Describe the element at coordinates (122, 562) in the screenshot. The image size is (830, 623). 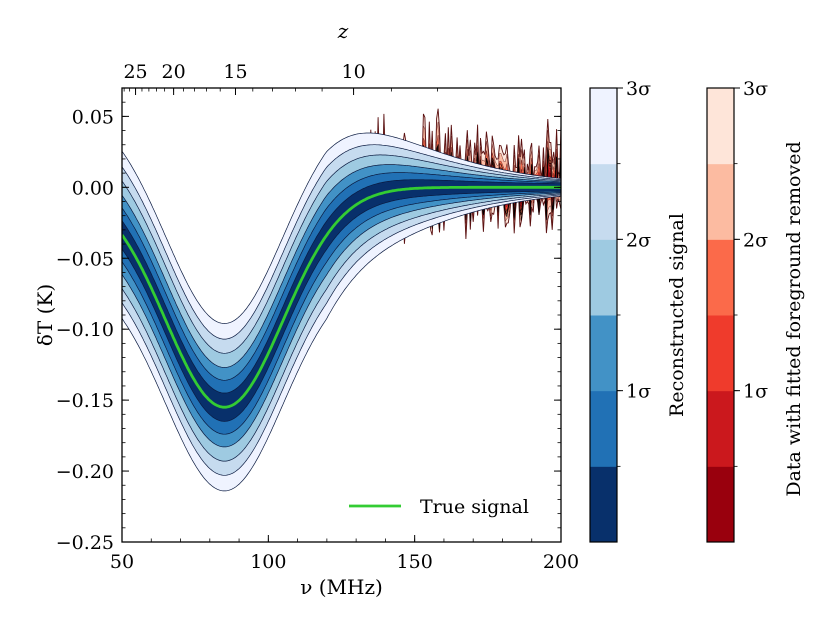
I see `x-tick-label-0: 50` at that location.